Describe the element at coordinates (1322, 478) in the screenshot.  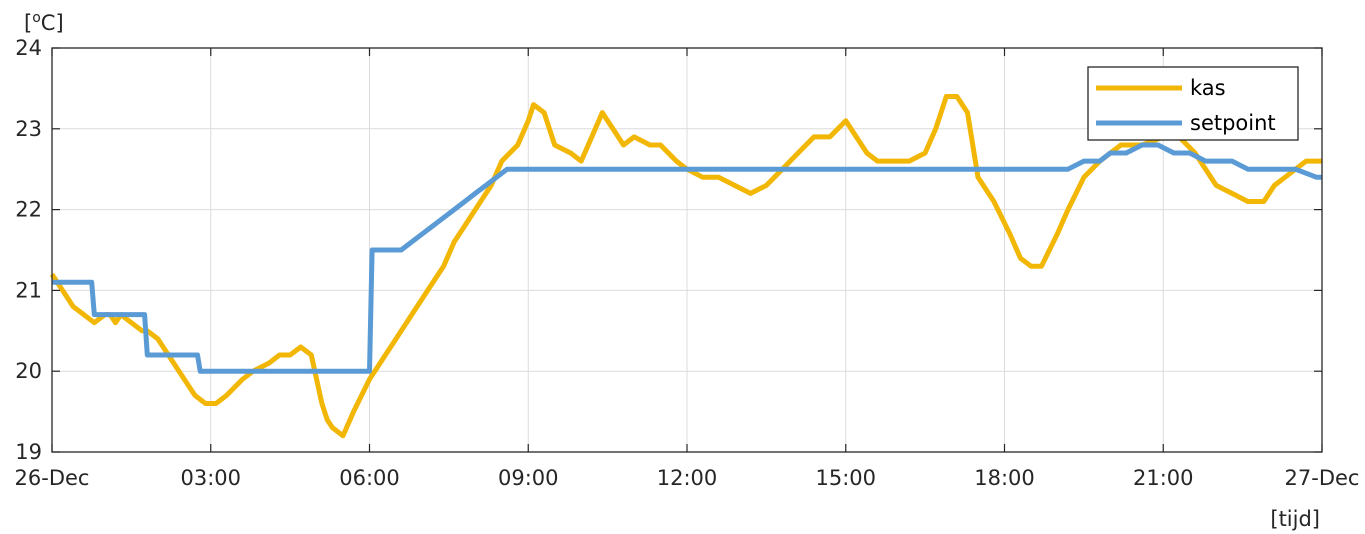
I see `x-tick-label: 27-Dec` at that location.